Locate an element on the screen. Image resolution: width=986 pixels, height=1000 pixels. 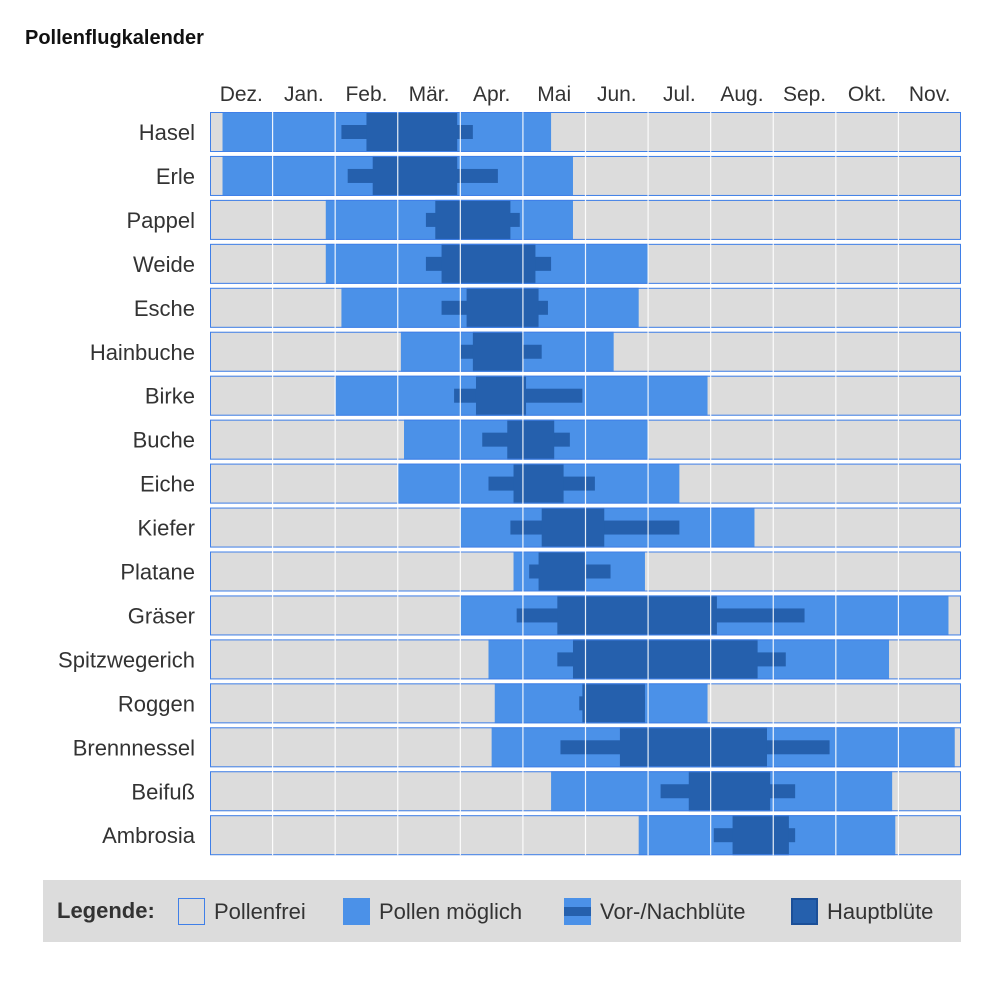
legend-item-pollenfrei: Pollenfrei is located at coordinates (242, 911).